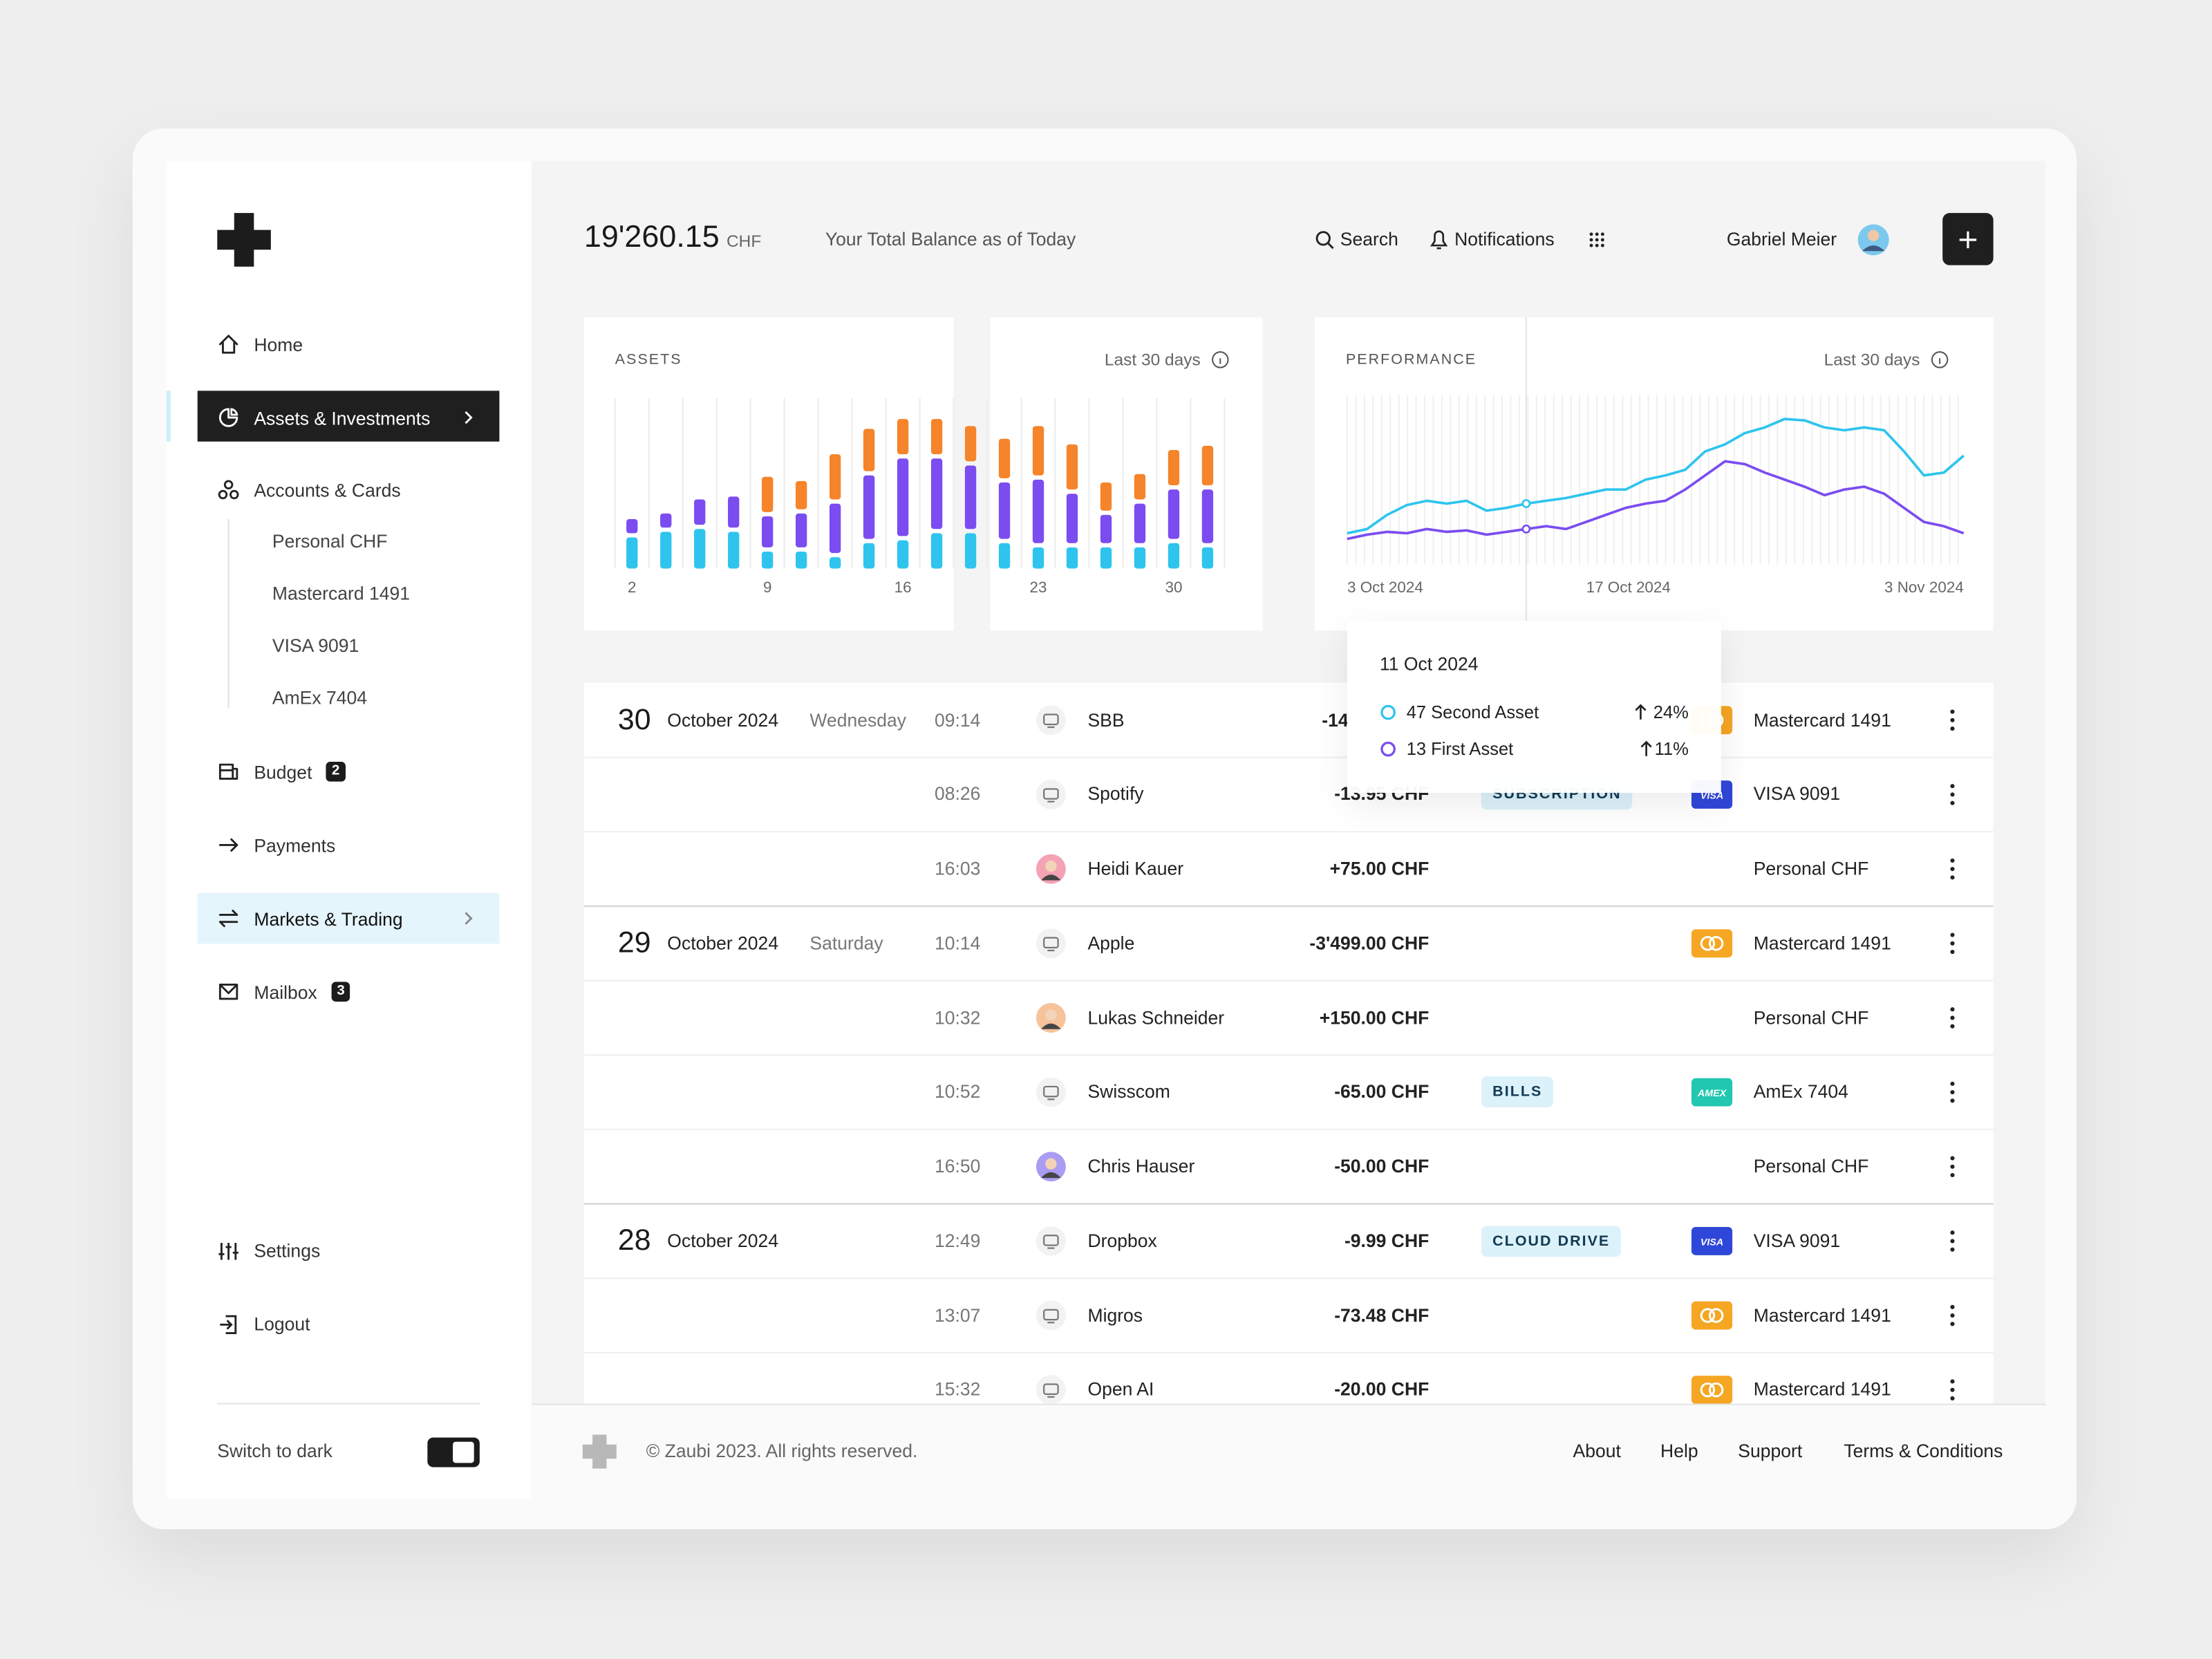  What do you see at coordinates (1671, 749) in the screenshot?
I see `tooltip-change: 11%` at bounding box center [1671, 749].